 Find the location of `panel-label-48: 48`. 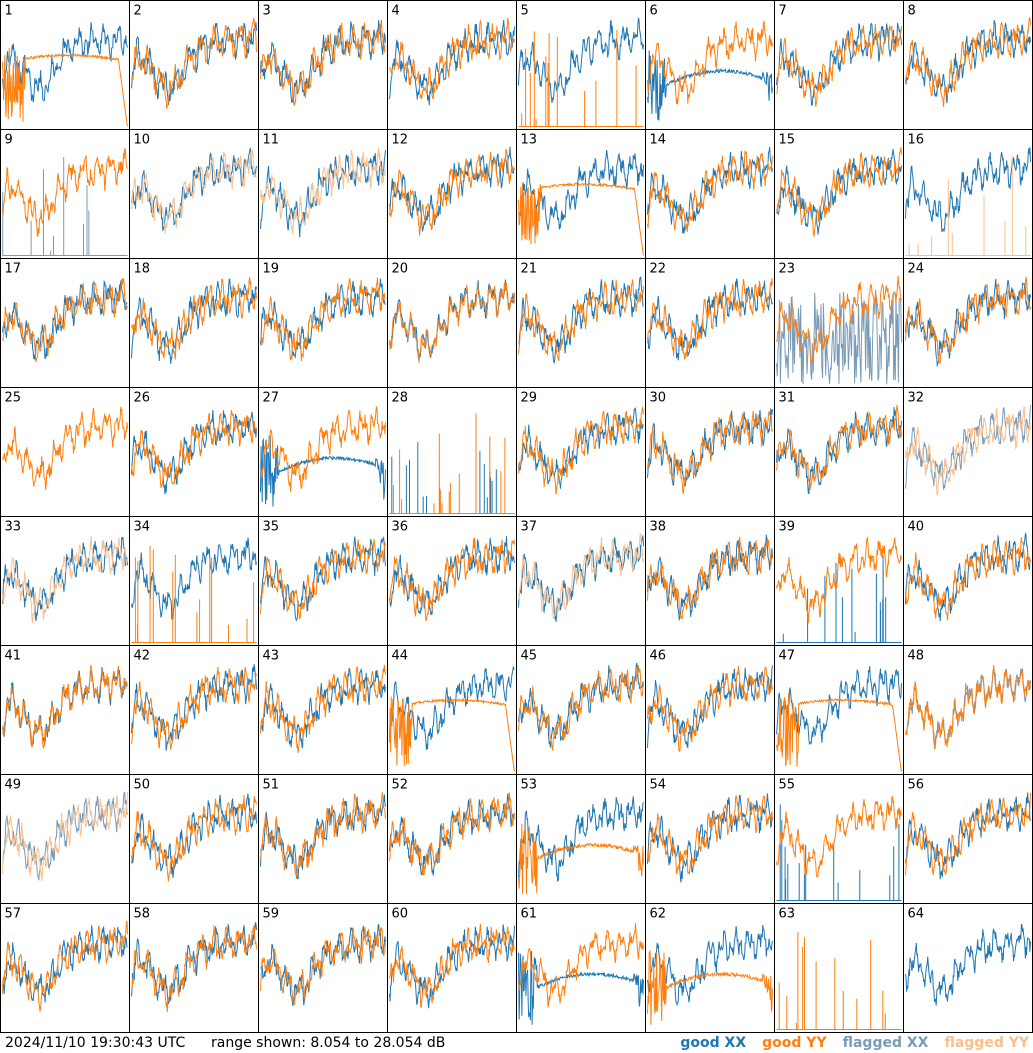

panel-label-48: 48 is located at coordinates (916, 656).